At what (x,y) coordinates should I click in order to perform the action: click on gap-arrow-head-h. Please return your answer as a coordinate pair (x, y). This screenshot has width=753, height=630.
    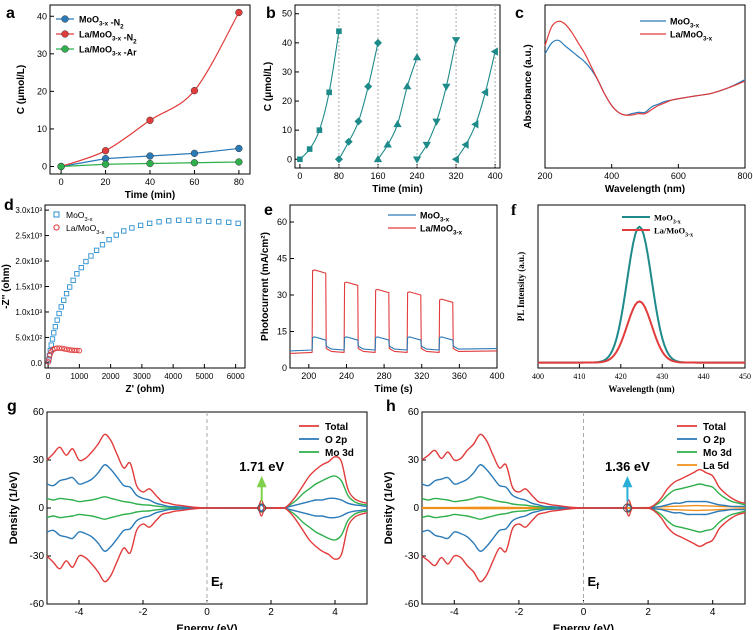
    Looking at the image, I should click on (627, 482).